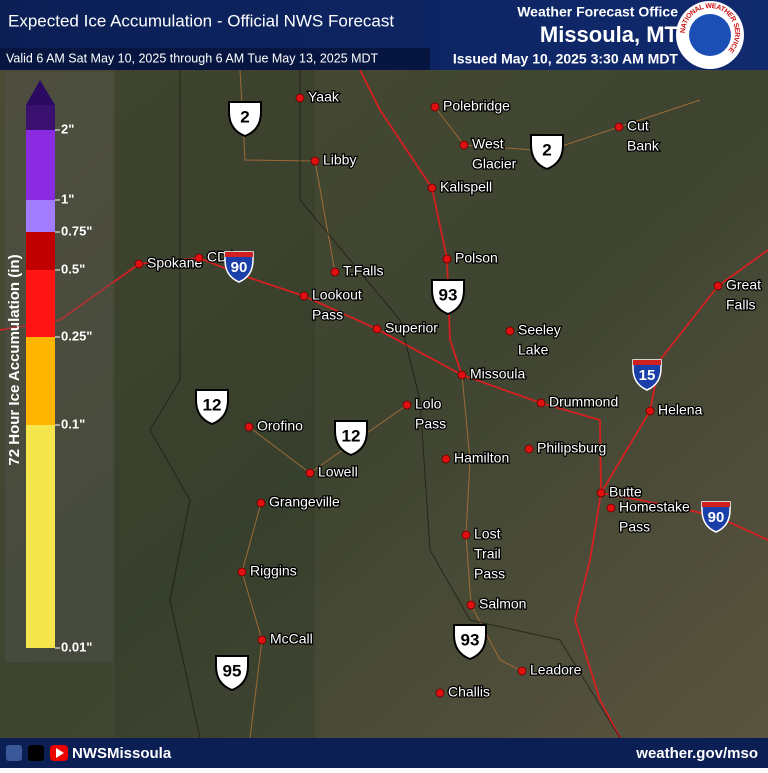  What do you see at coordinates (481, 458) in the screenshot?
I see `city-label: Hamilton` at bounding box center [481, 458].